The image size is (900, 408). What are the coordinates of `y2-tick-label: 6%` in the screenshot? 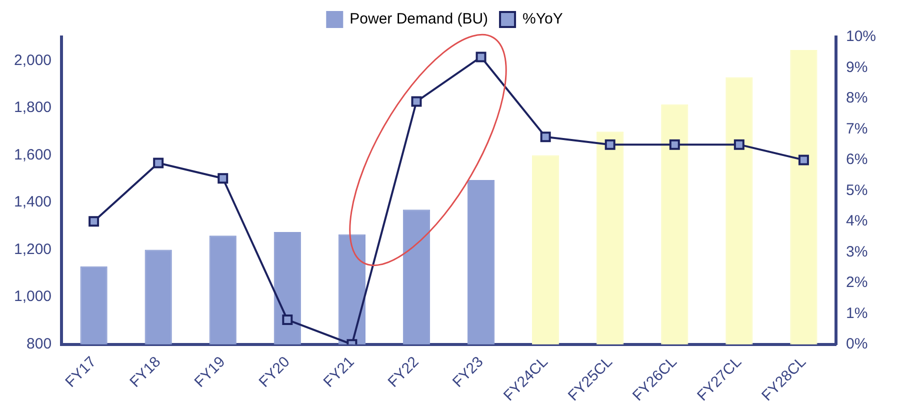 It's located at (857, 159).